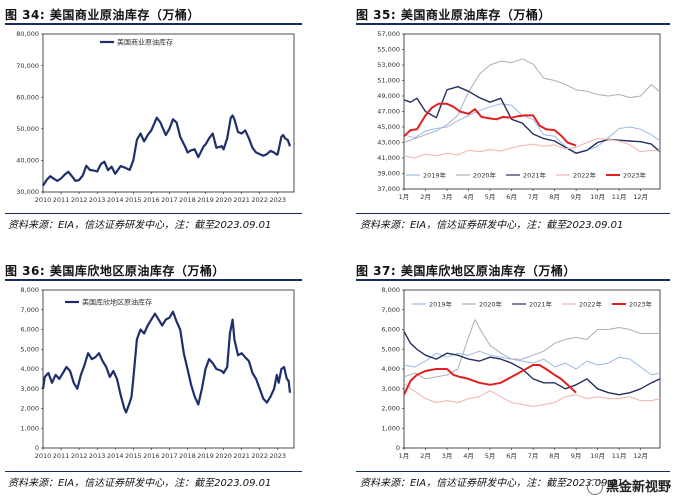  What do you see at coordinates (29, 389) in the screenshot?
I see `y-tick-label: 3,000` at bounding box center [29, 389].